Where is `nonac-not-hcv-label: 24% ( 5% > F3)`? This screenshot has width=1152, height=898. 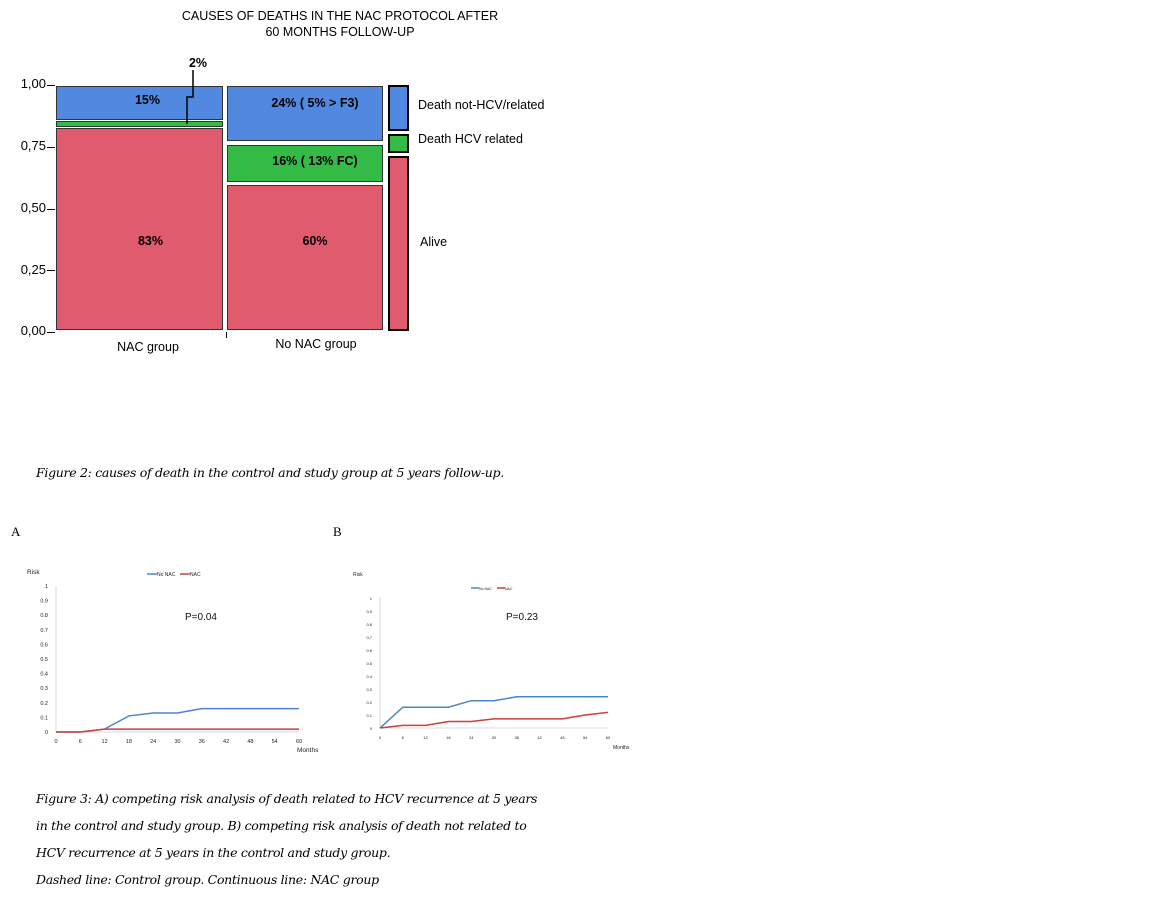 nonac-not-hcv-label: 24% ( 5% > F3) is located at coordinates (315, 103).